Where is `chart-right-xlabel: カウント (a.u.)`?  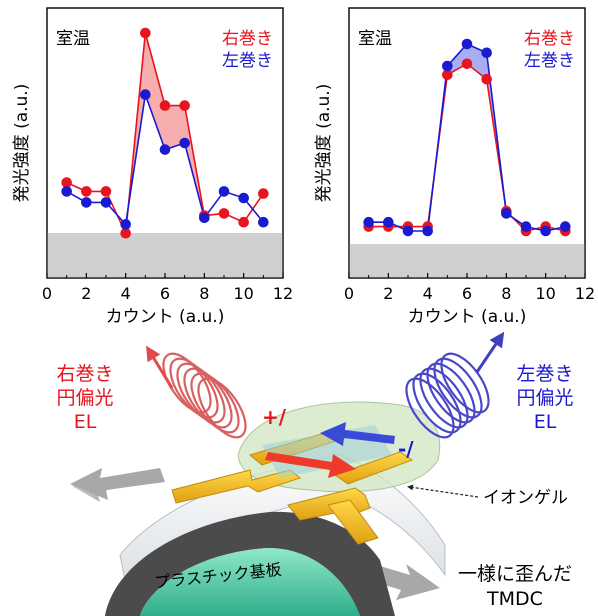
chart-right-xlabel: カウント (a.u.) is located at coordinates (467, 317).